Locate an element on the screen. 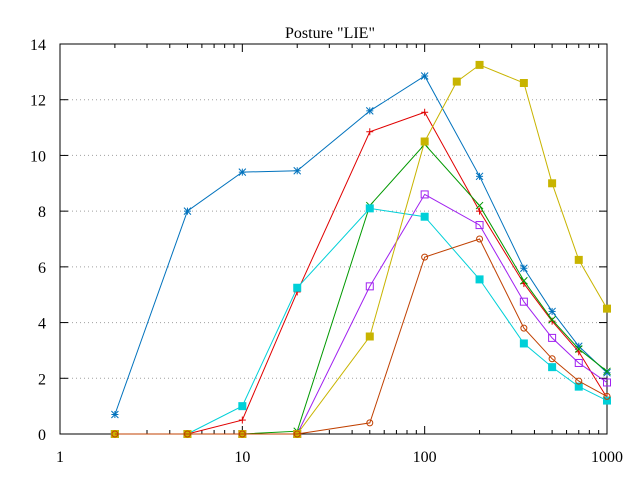  y-tick-label: 4 is located at coordinates (42, 324).